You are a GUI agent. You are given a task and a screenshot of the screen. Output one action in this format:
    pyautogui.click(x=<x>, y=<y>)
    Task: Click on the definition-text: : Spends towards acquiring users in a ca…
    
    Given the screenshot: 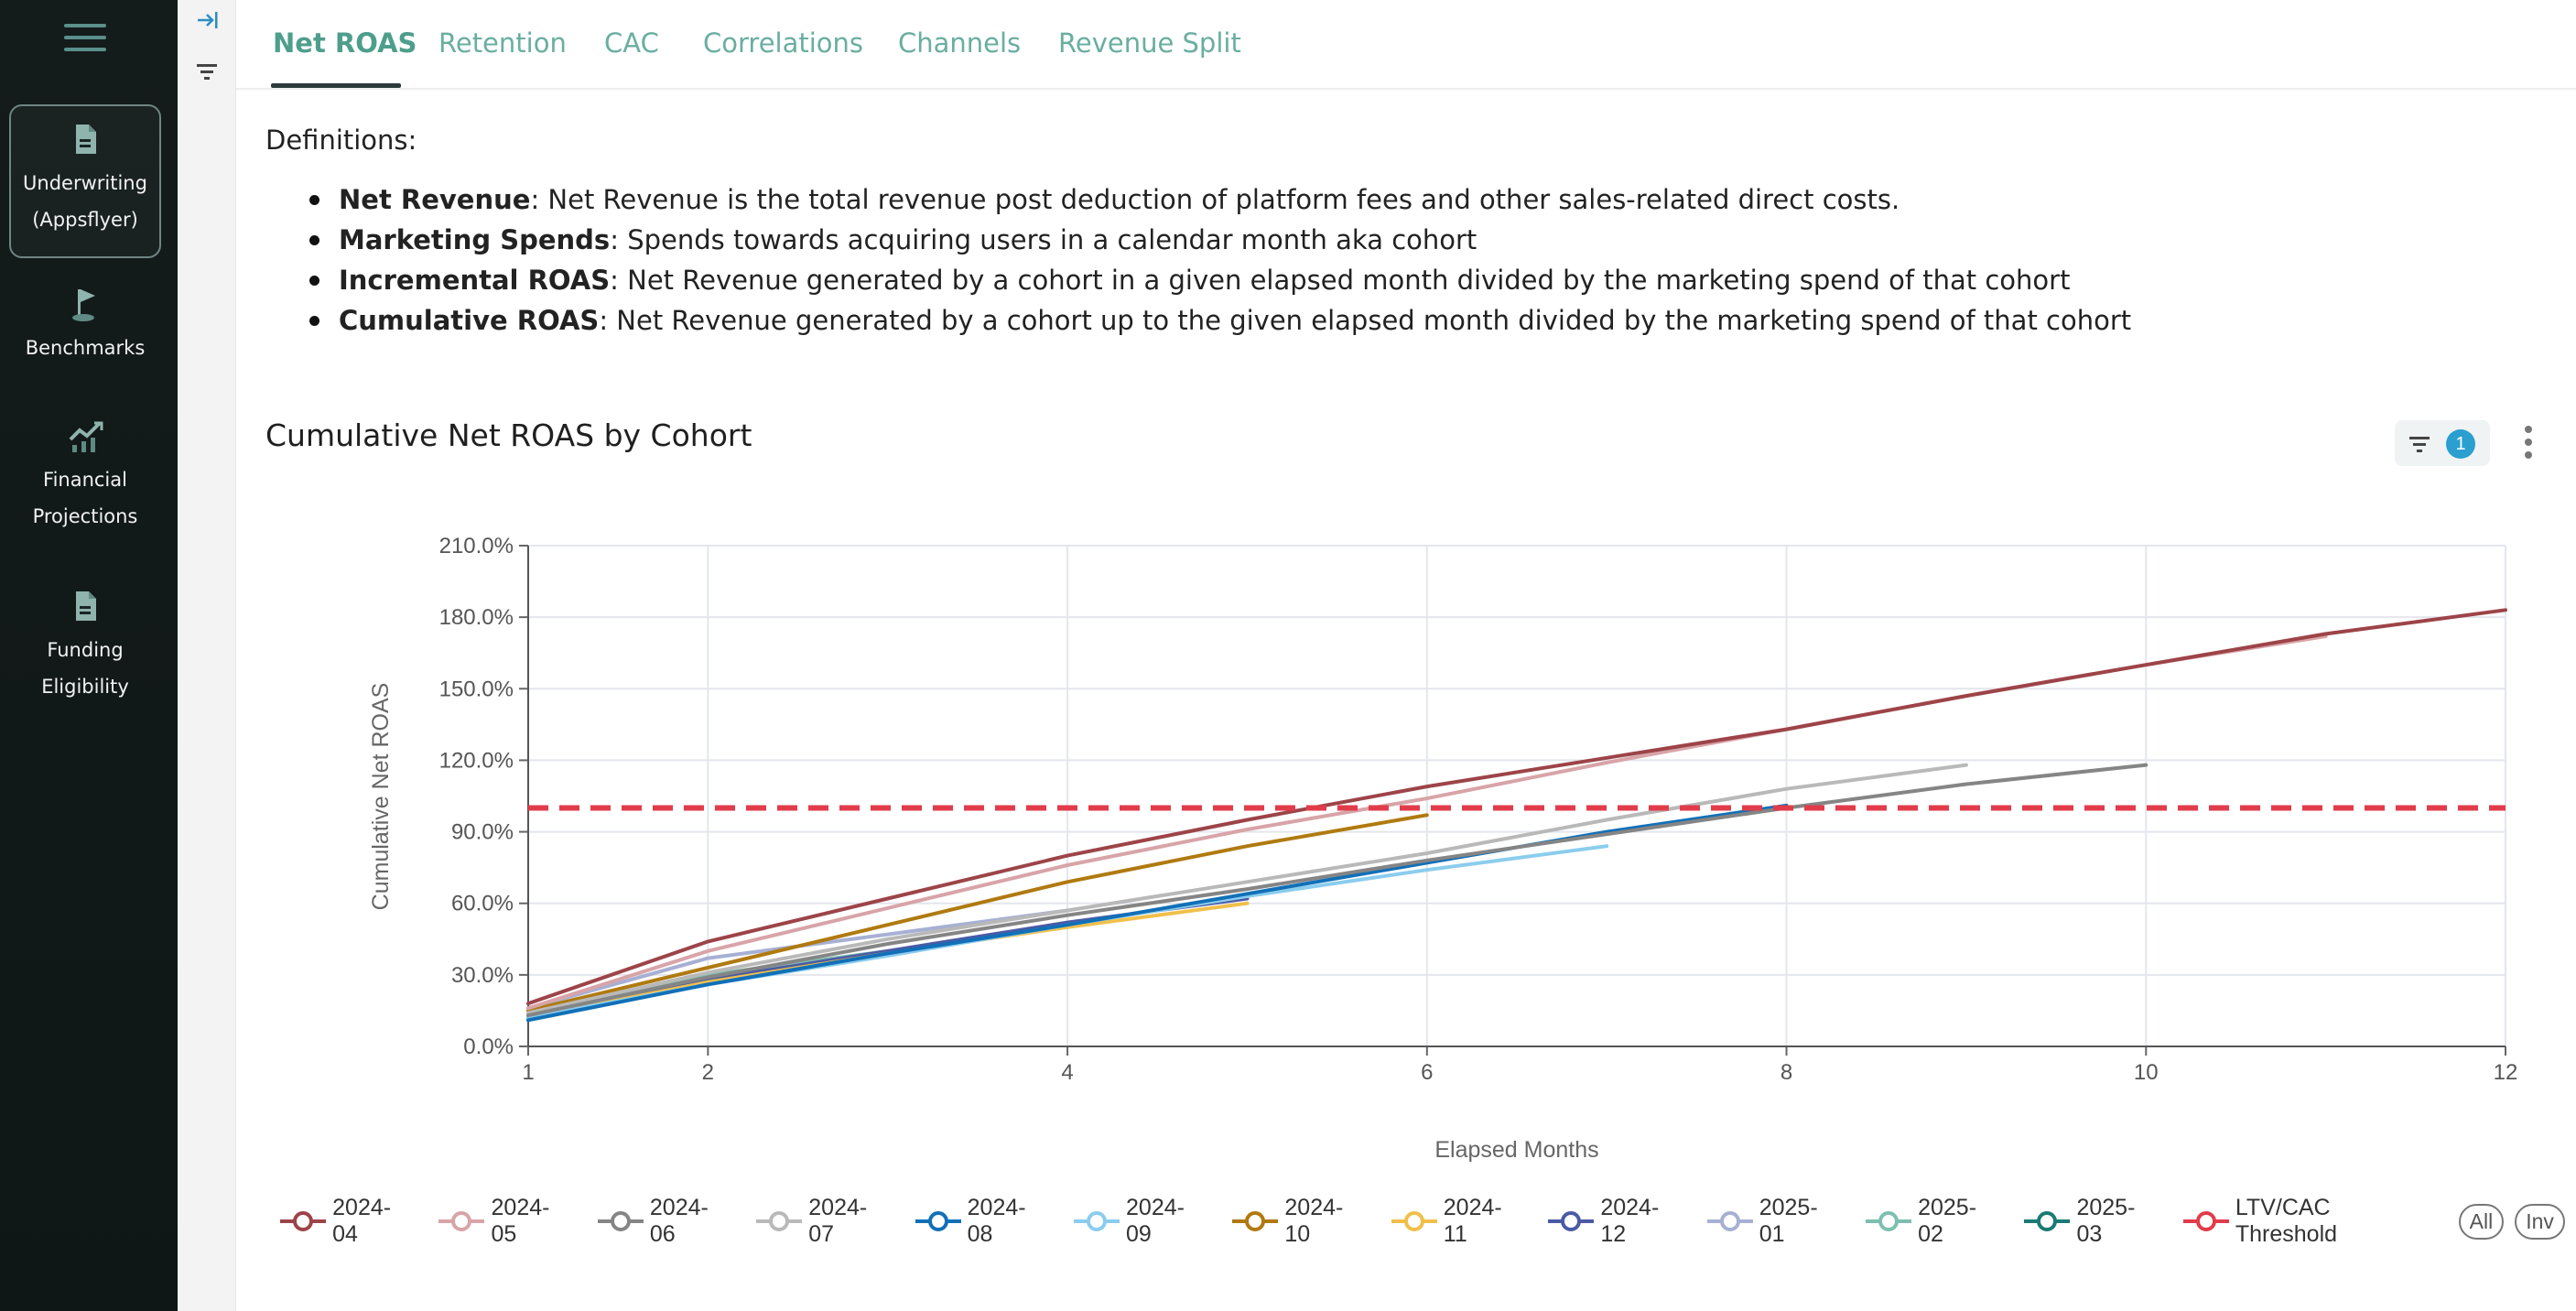 What is the action you would take?
    pyautogui.click(x=1043, y=240)
    